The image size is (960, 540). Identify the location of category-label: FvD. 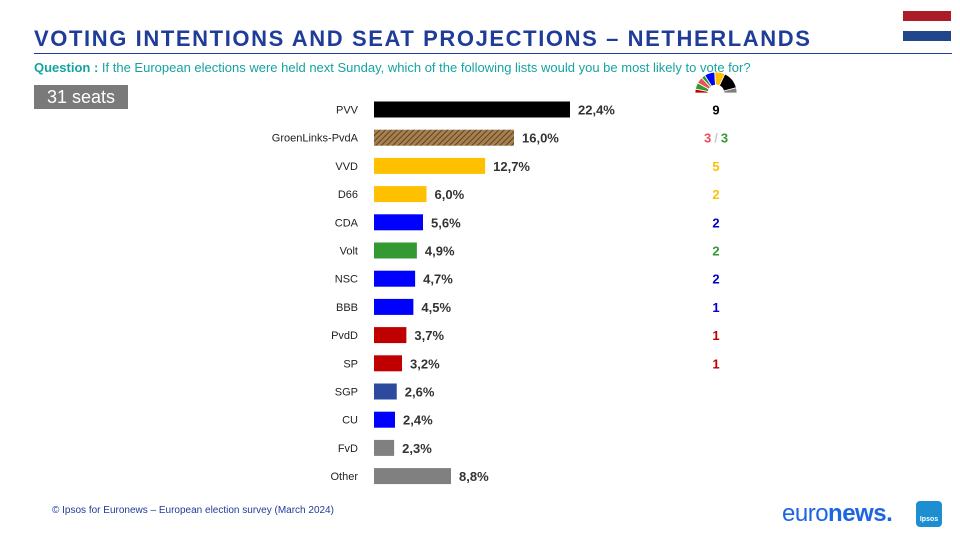
(348, 449).